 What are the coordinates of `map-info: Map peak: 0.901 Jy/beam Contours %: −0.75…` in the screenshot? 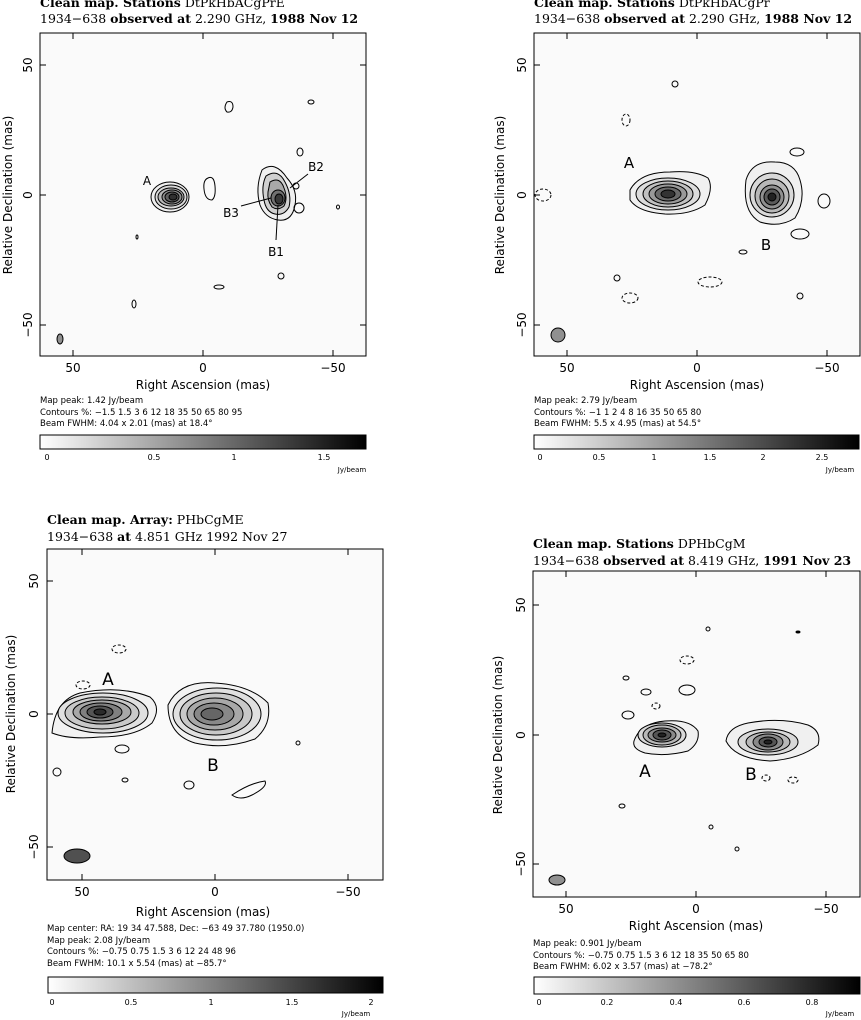 It's located at (641, 955).